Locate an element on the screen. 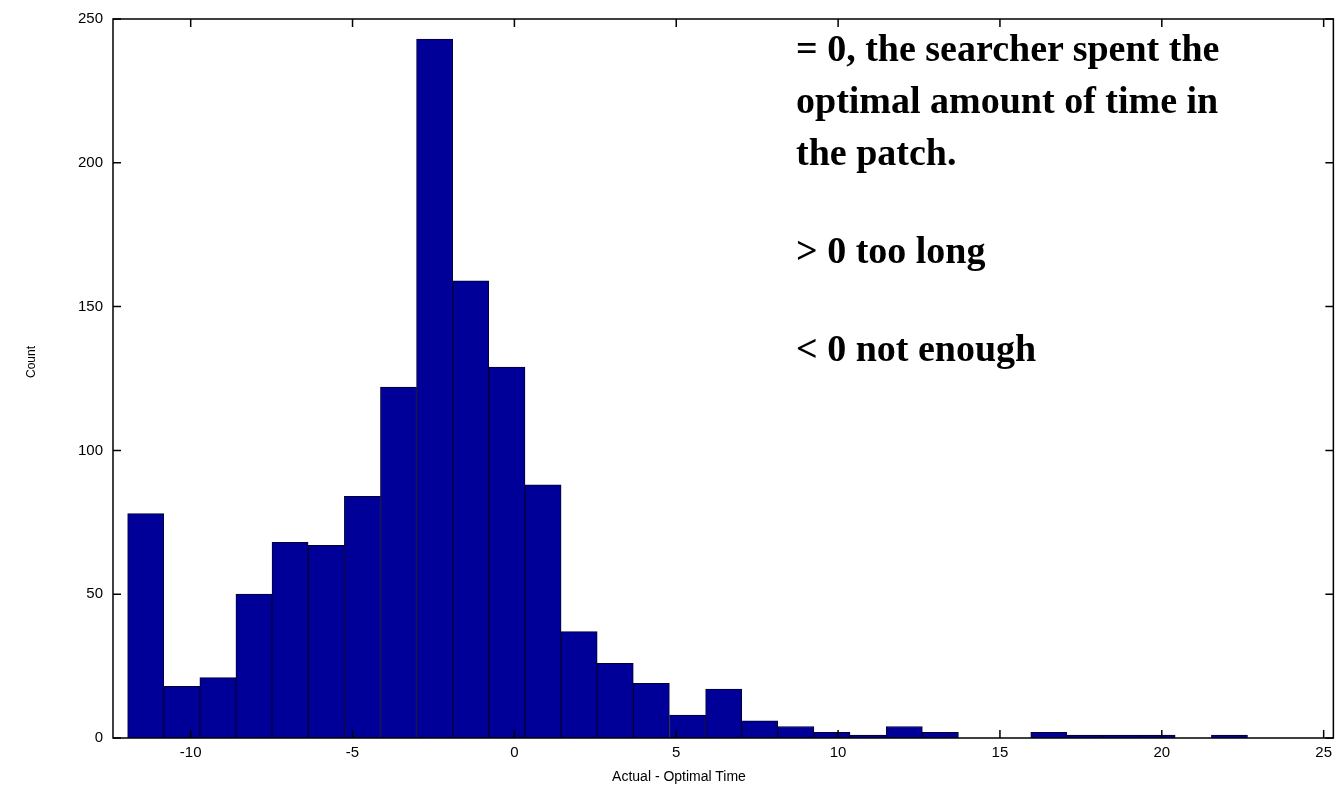  y-tick-label: 50 is located at coordinates (94, 593).